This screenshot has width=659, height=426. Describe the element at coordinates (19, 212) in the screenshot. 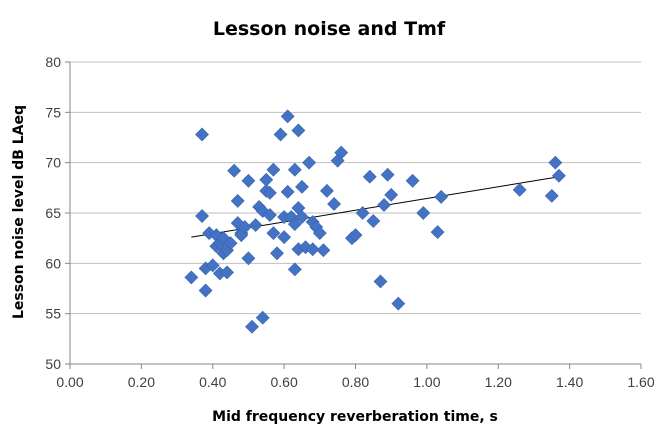

I see `y-axis-title: Lesson noise level dB LAeq` at that location.